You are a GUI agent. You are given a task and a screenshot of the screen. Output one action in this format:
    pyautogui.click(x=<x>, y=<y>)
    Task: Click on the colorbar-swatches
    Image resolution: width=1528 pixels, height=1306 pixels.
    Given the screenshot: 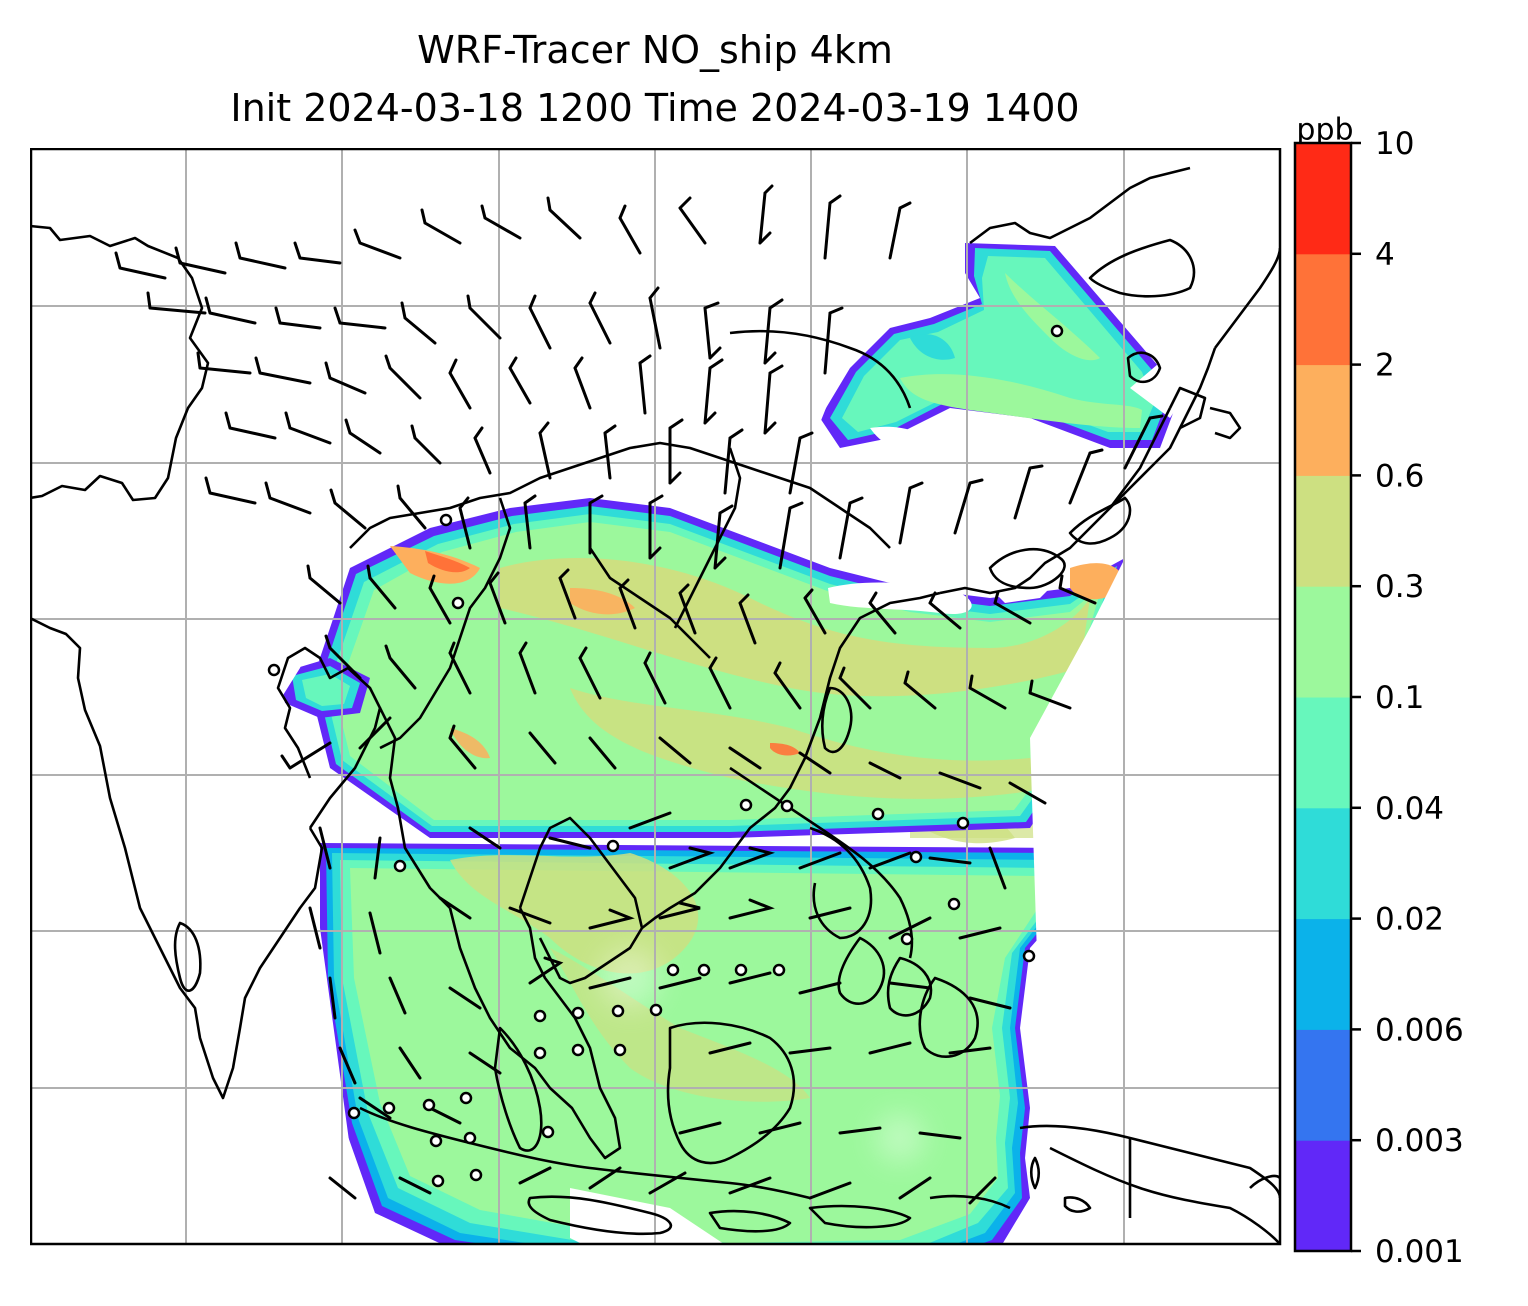 What is the action you would take?
    pyautogui.click(x=1323, y=697)
    